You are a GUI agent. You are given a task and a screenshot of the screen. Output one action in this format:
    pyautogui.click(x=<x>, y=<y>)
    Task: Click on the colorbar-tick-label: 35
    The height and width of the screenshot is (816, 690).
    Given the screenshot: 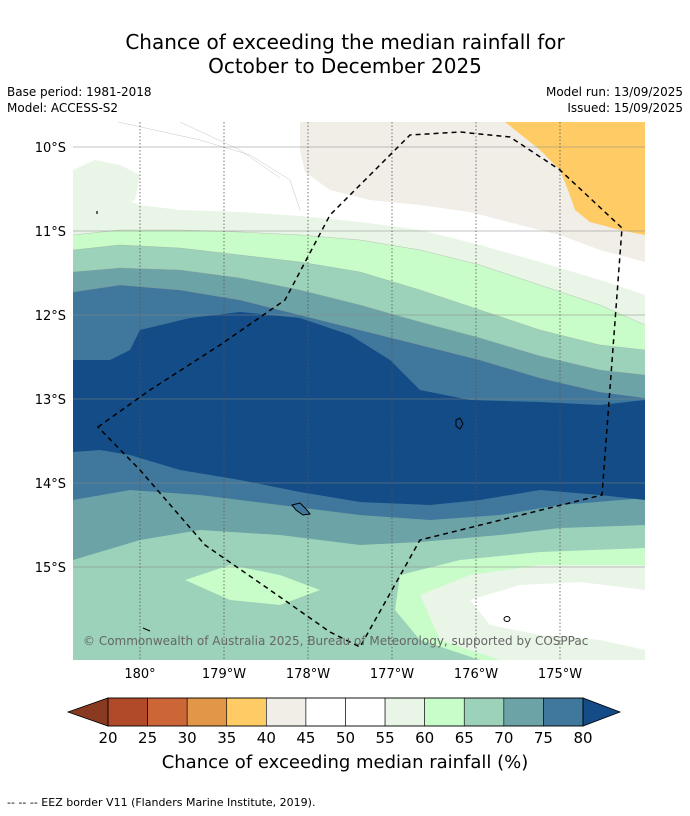 What is the action you would take?
    pyautogui.click(x=226, y=738)
    